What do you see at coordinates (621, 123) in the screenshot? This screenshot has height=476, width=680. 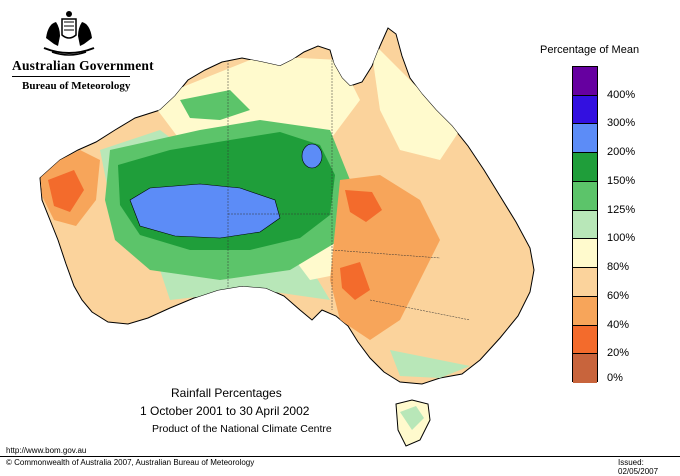 I see `legend-label: 300%` at bounding box center [621, 123].